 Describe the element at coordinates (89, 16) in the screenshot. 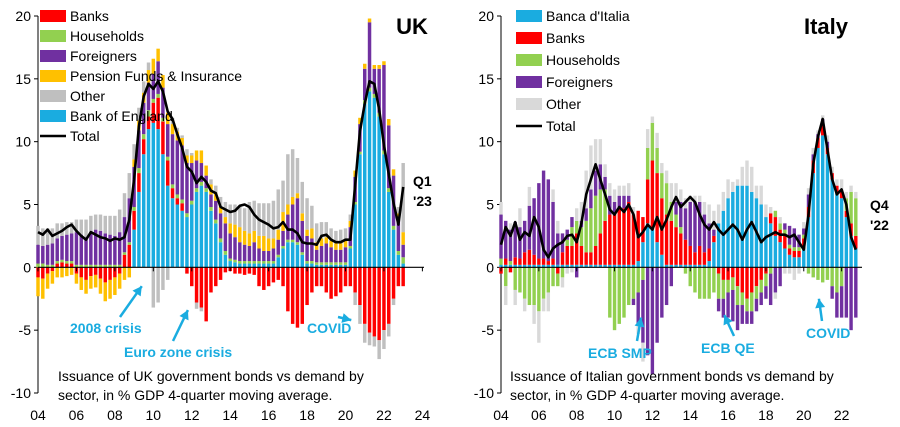

I see `legend-label: Banks` at that location.